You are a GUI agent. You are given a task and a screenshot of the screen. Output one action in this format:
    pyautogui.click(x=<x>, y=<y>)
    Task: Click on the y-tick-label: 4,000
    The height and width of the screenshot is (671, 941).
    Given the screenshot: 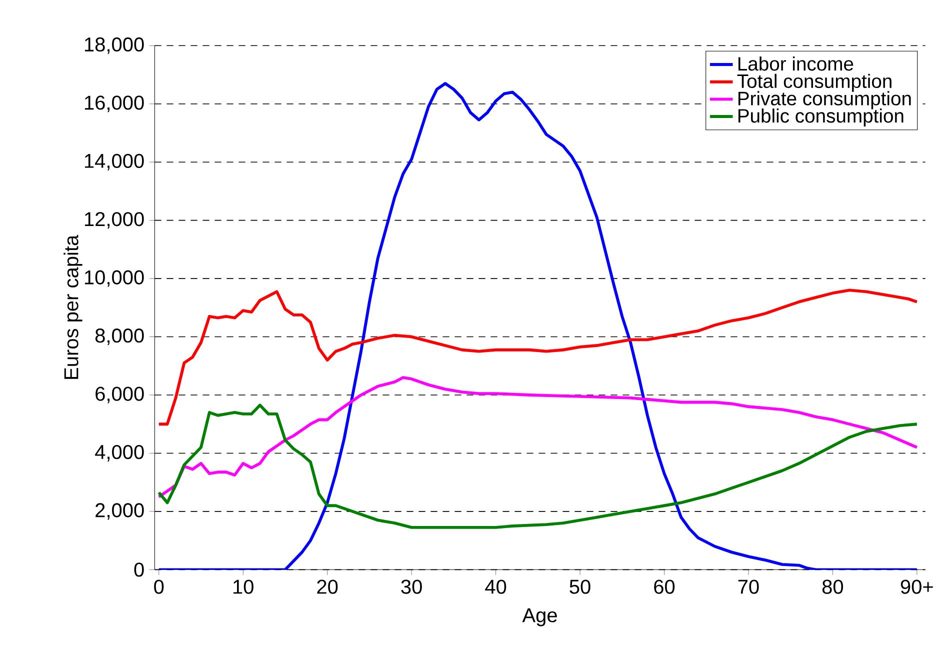 What is the action you would take?
    pyautogui.click(x=119, y=453)
    